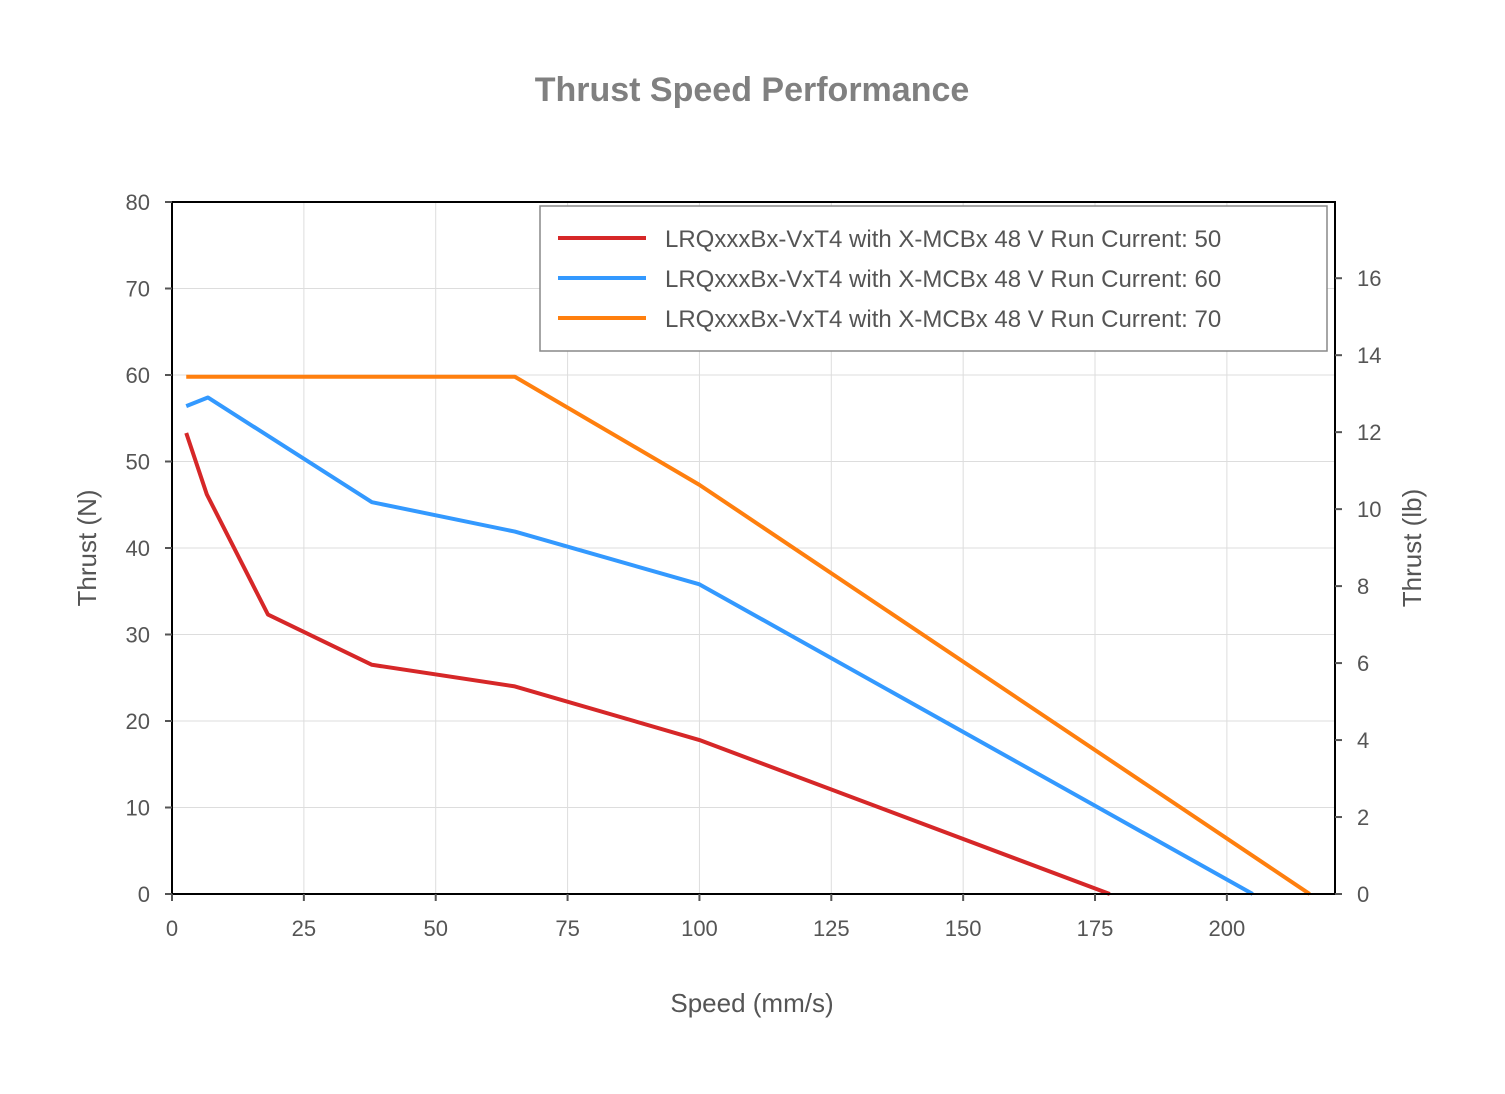  Describe the element at coordinates (1369, 432) in the screenshot. I see `y2-tick-label: 12` at that location.